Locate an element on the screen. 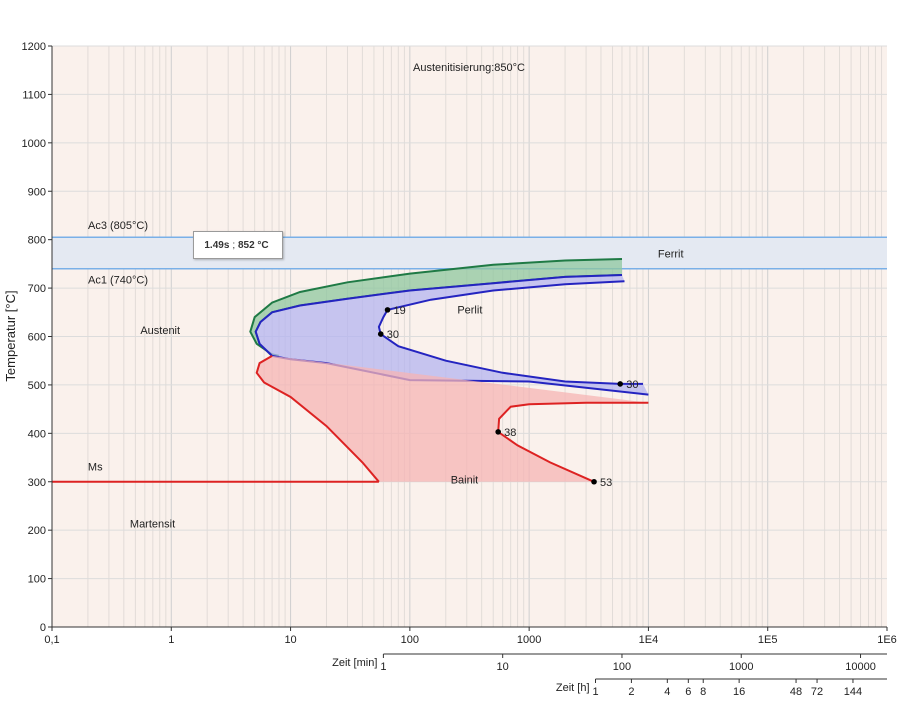 The image size is (918, 709). hour-tick-label: 1 is located at coordinates (595, 692).